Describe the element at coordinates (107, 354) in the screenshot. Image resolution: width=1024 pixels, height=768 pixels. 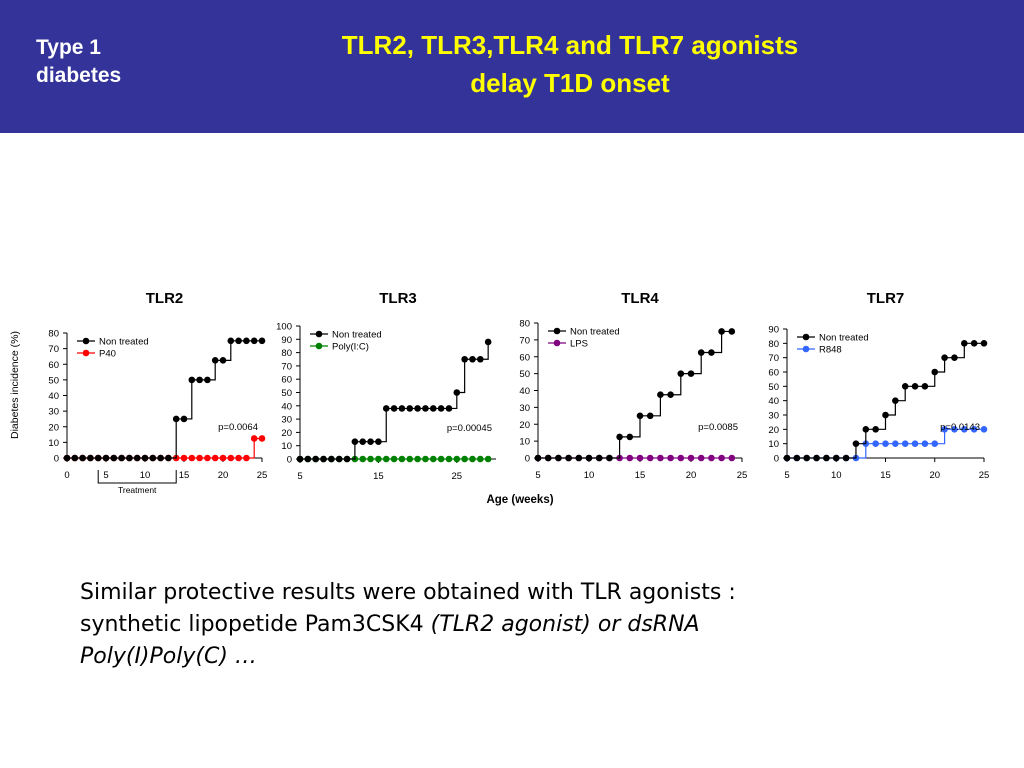
I see `chart-tlr2-legend-label: P40` at that location.